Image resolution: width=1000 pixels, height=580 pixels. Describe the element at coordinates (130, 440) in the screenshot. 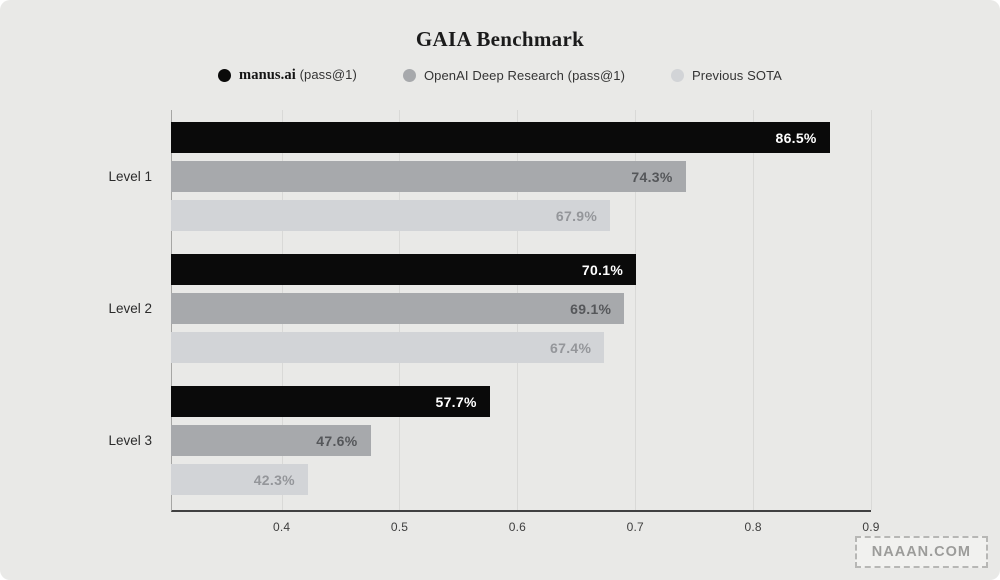

I see `category-label: Level 3` at that location.